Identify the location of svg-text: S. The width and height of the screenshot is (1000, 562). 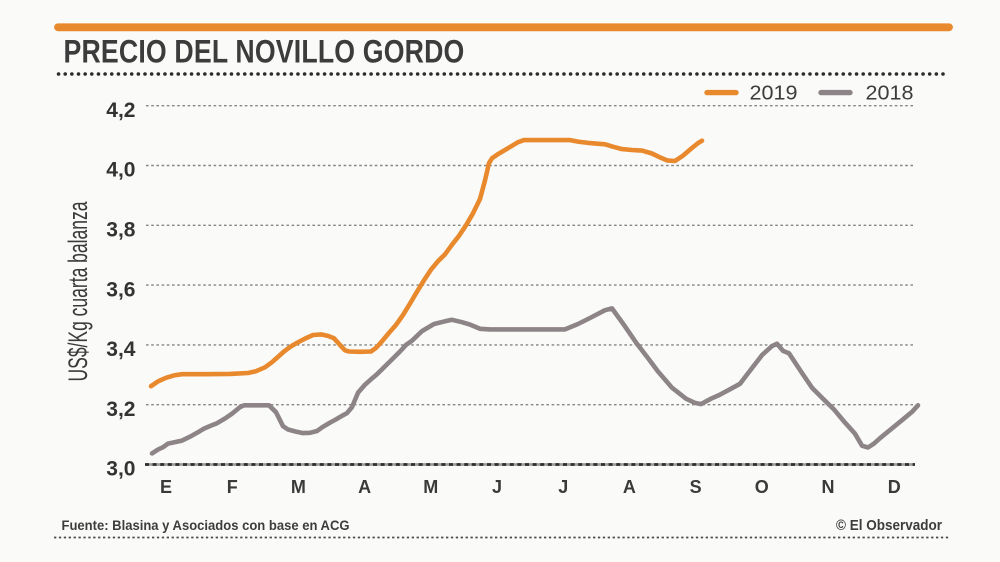
(696, 487).